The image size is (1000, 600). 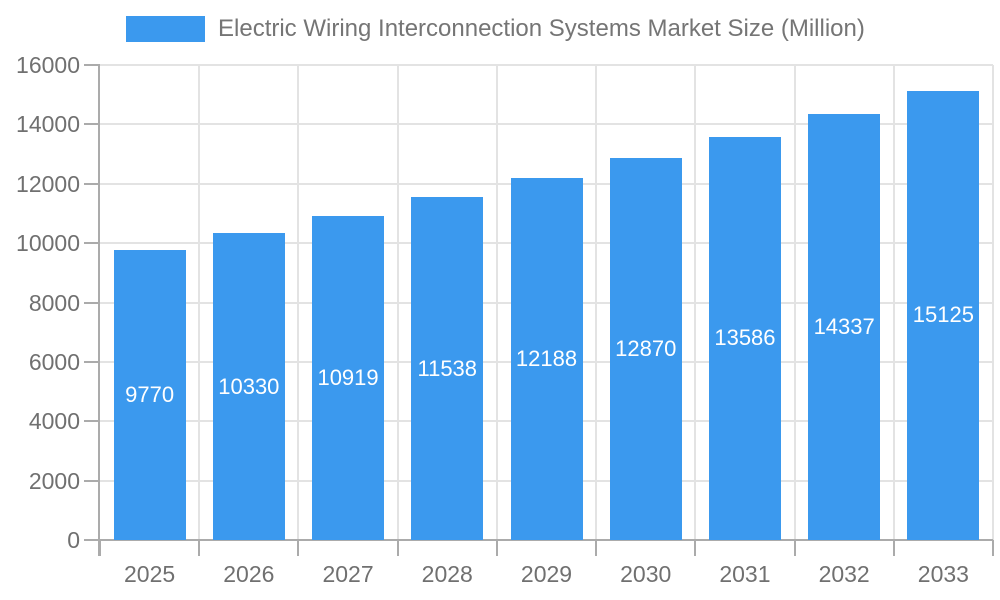 I want to click on bar-value-label: 12870, so click(x=646, y=348).